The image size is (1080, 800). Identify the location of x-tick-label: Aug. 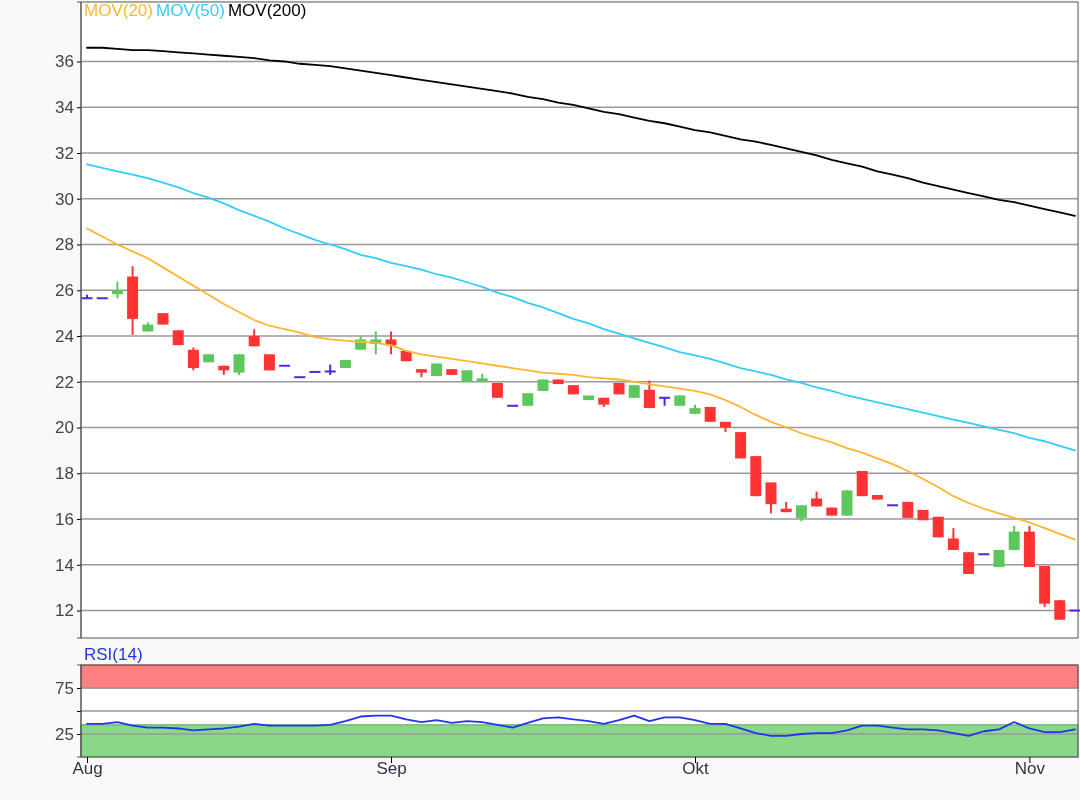
(87, 768).